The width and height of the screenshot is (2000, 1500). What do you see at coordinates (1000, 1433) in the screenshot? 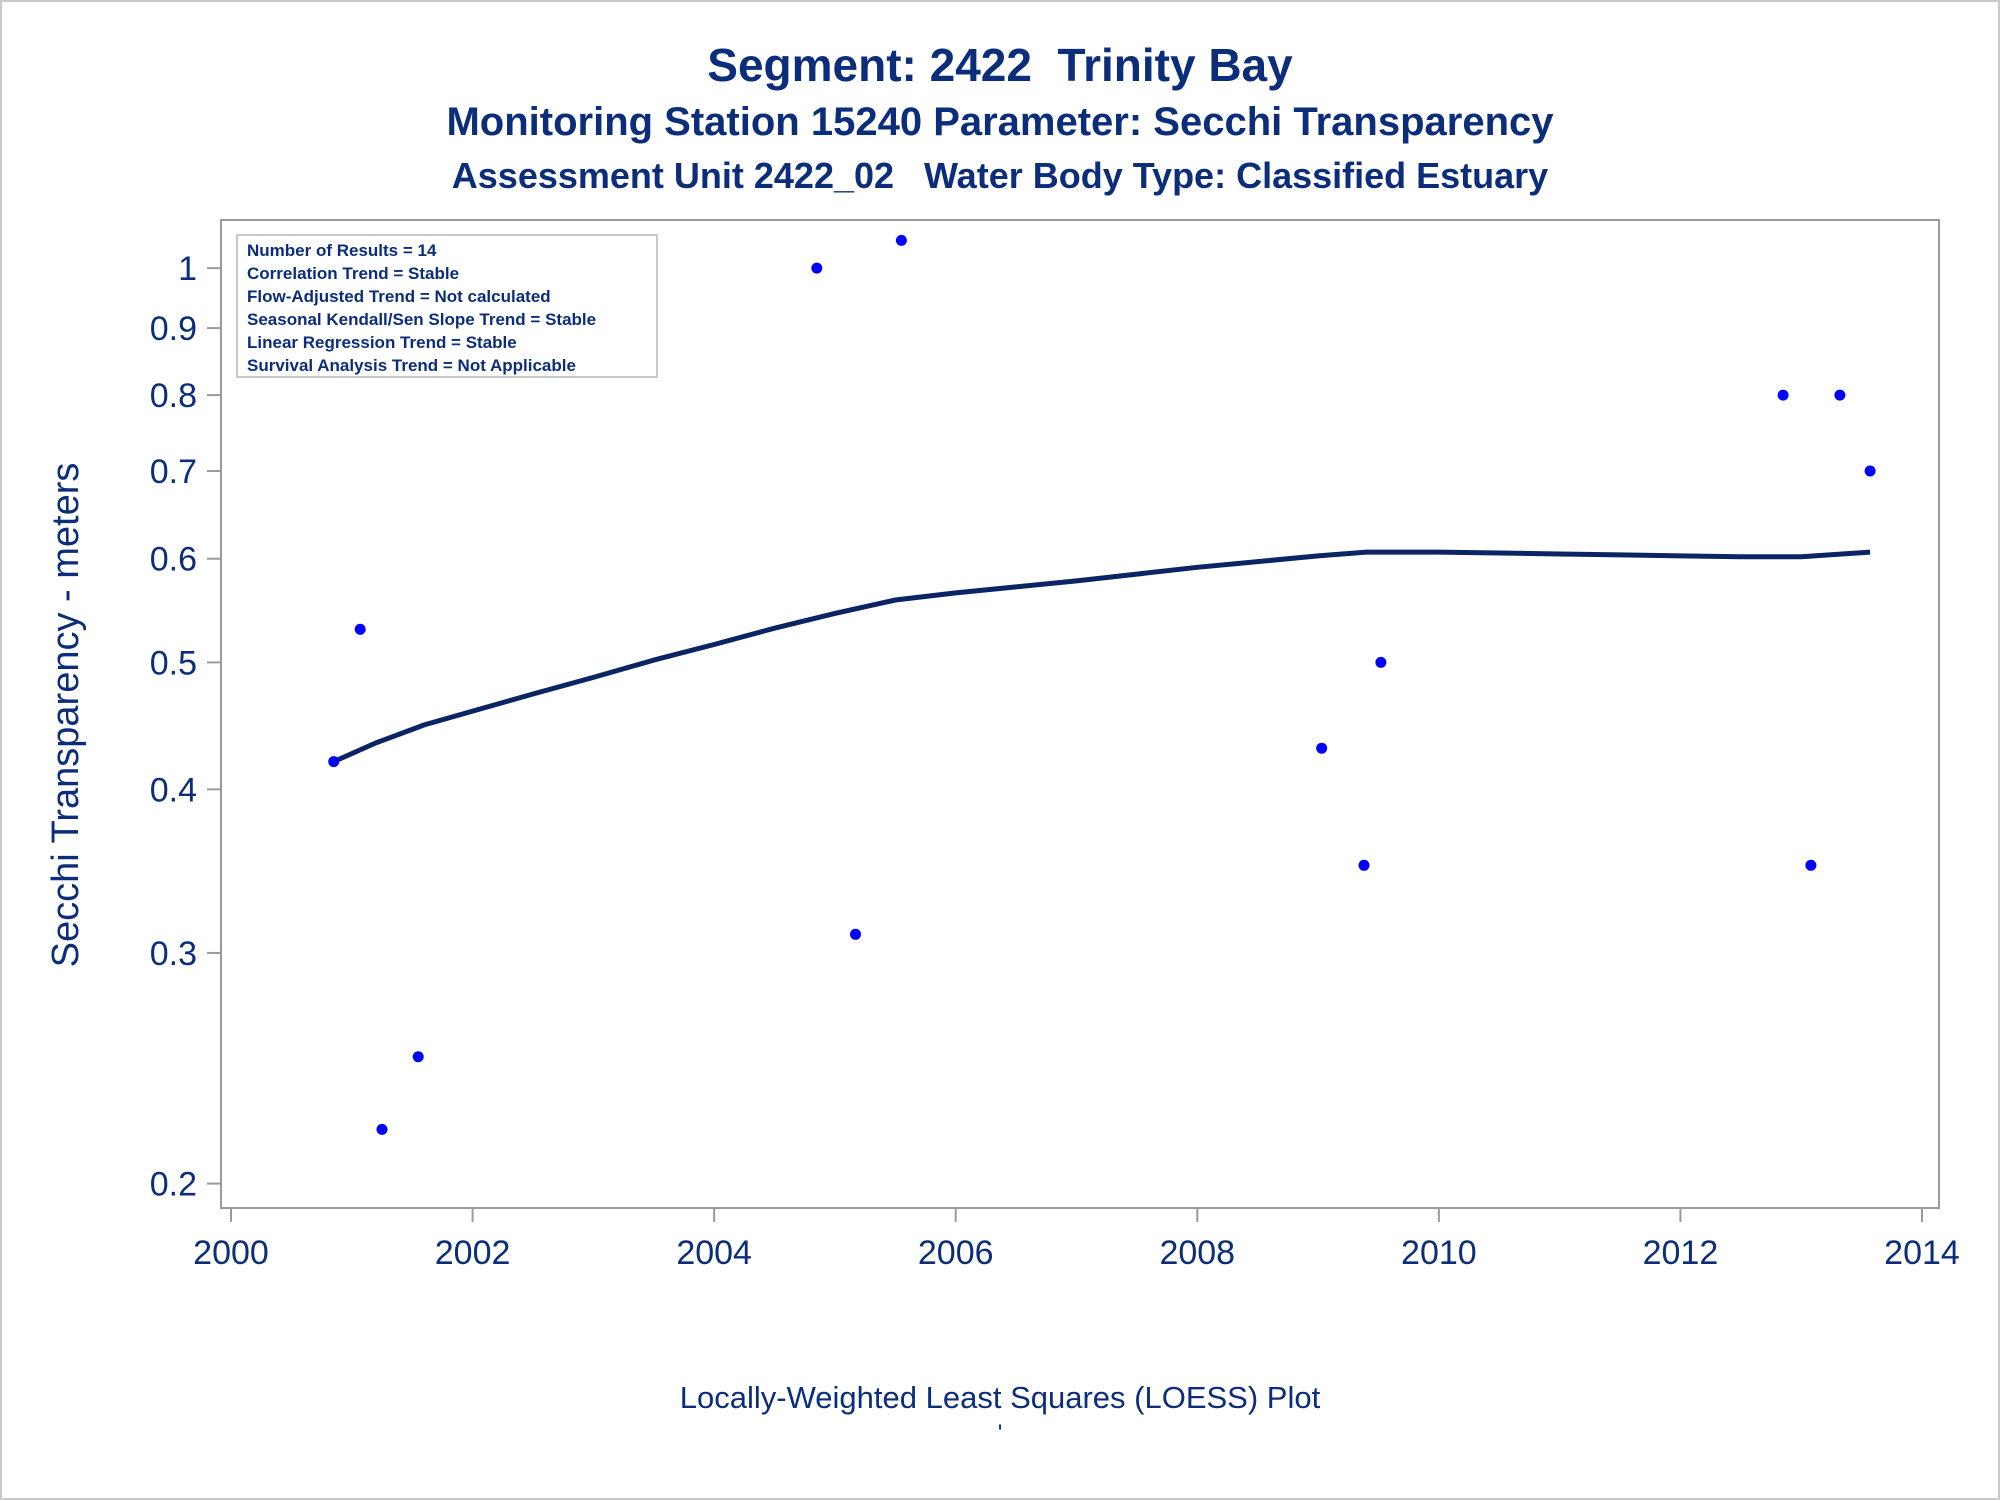
I see `footnote-mark: '` at bounding box center [1000, 1433].